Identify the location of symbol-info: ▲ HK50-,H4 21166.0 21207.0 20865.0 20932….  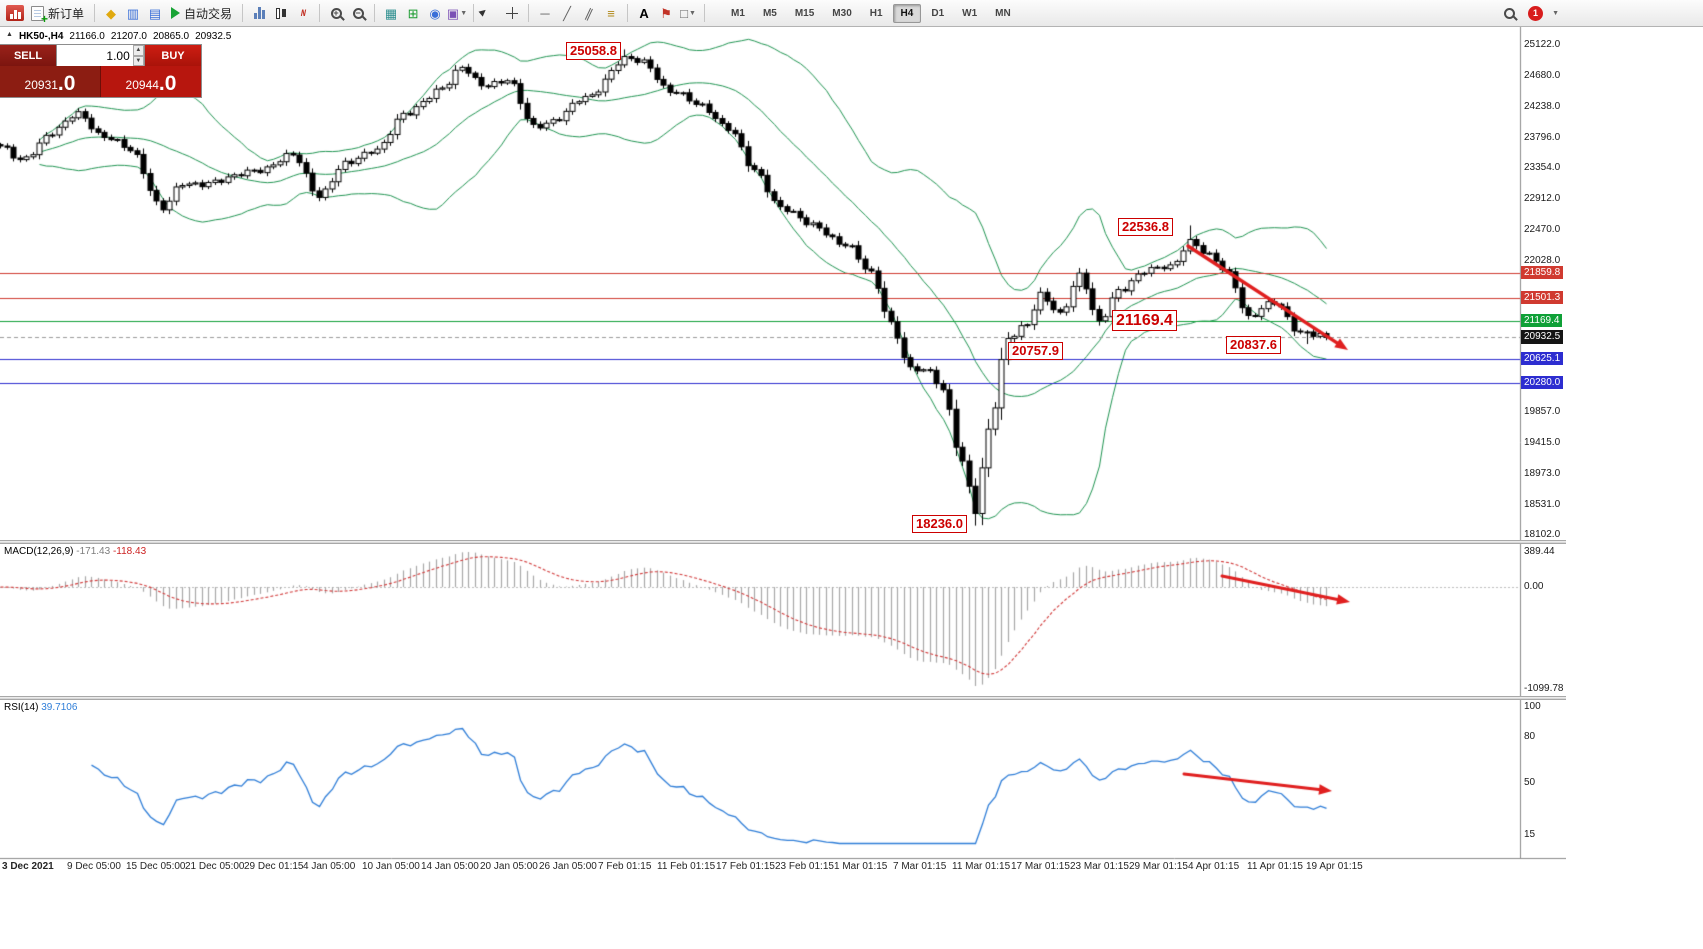
(118, 36).